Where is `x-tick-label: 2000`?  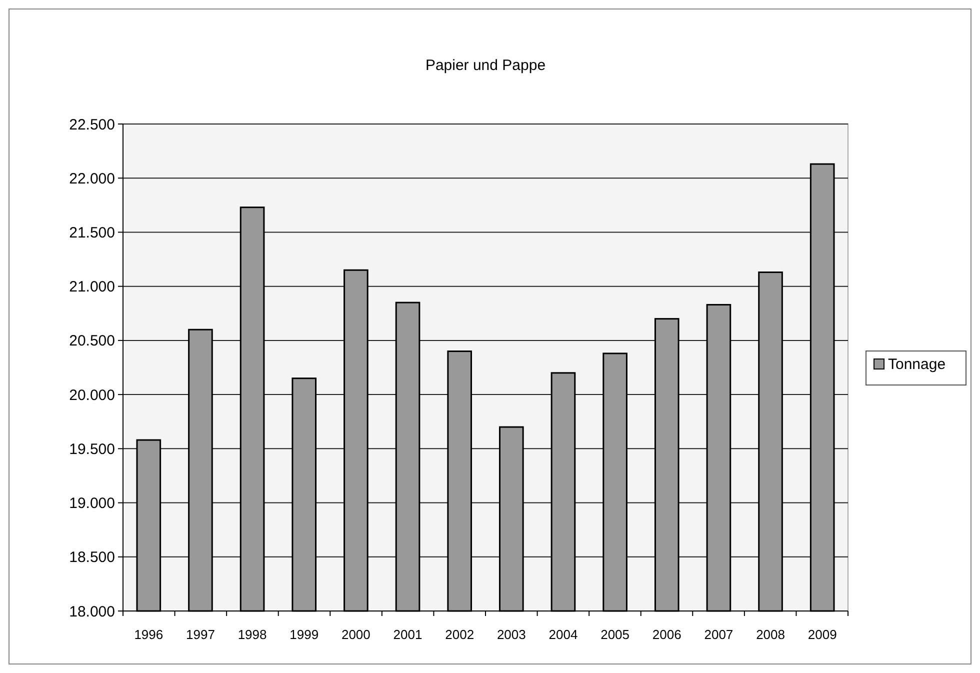 x-tick-label: 2000 is located at coordinates (355, 634).